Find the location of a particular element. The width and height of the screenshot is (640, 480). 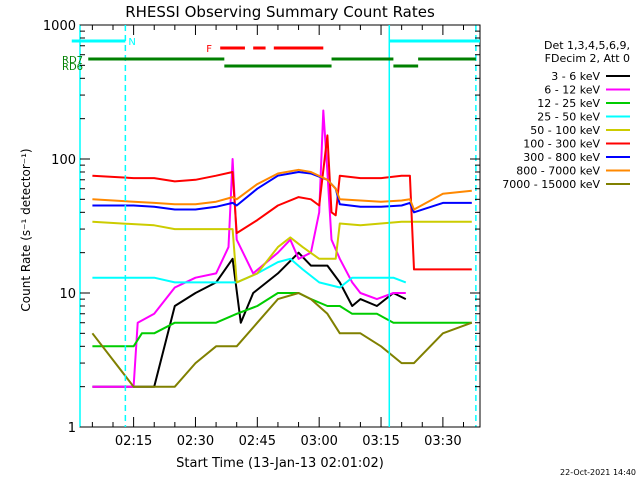

flag-label-n: N is located at coordinates (131, 42).